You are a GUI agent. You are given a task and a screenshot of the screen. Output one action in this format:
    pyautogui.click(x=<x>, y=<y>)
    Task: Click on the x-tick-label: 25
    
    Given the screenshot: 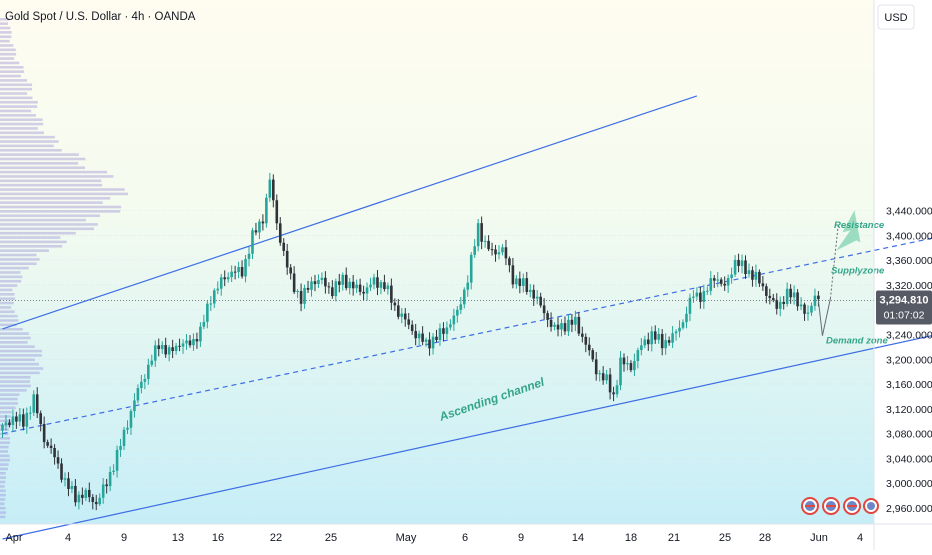 What is the action you would take?
    pyautogui.click(x=725, y=538)
    